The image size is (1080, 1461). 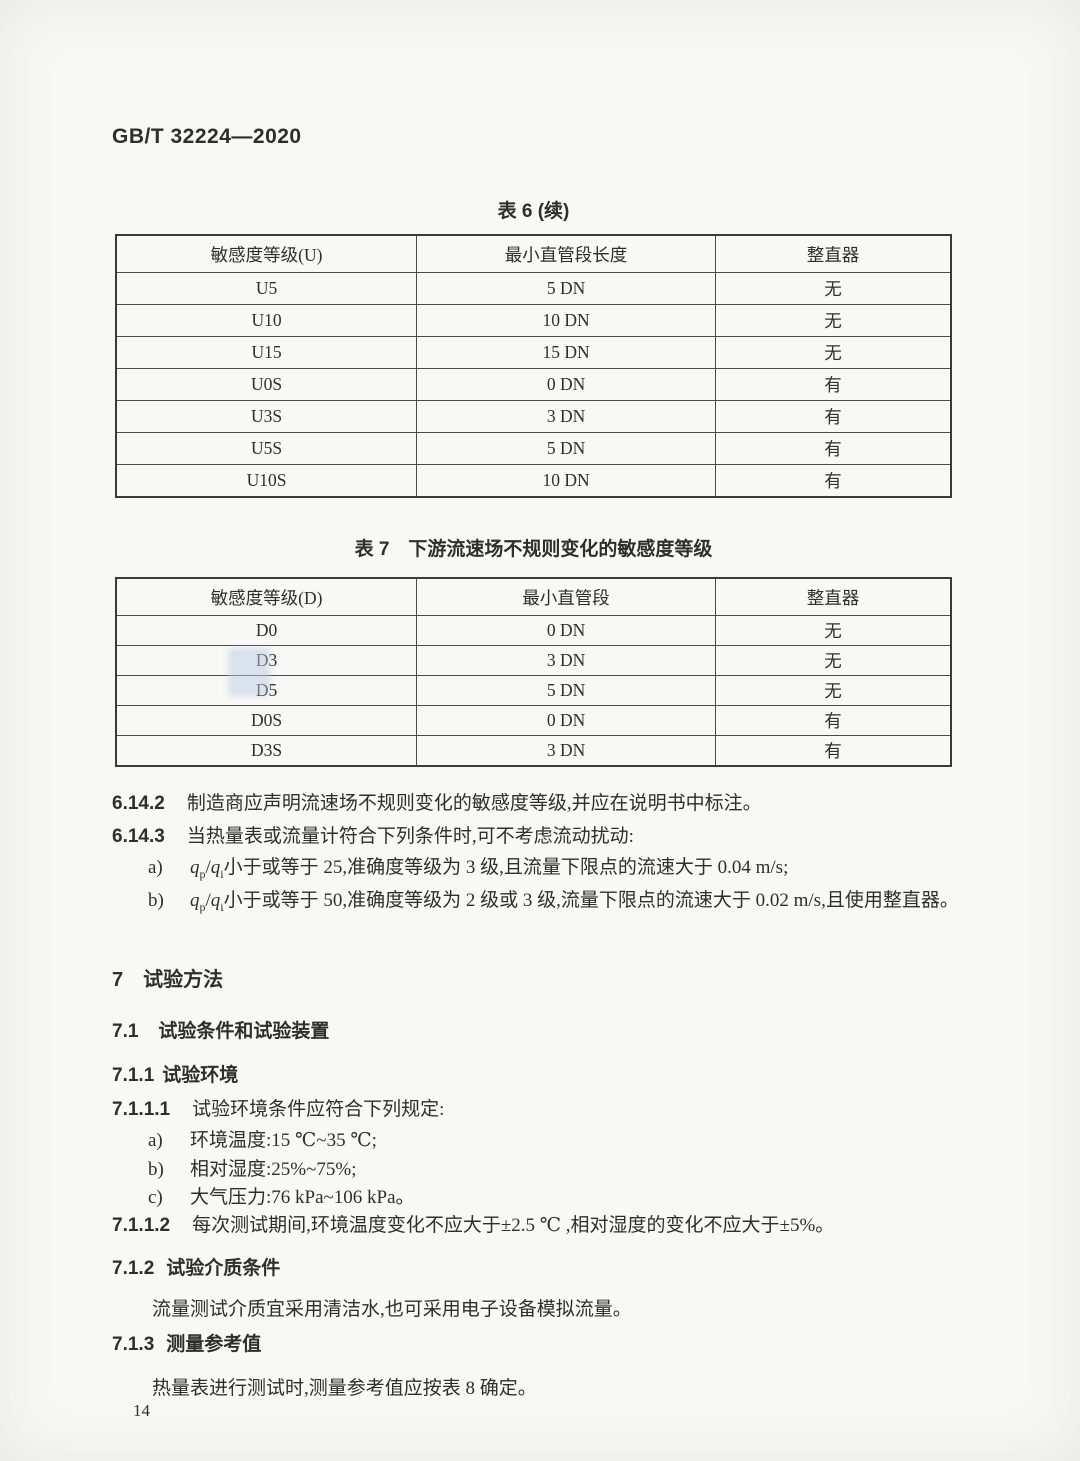 I want to click on heading-number: 7.1.1, so click(x=133, y=1075).